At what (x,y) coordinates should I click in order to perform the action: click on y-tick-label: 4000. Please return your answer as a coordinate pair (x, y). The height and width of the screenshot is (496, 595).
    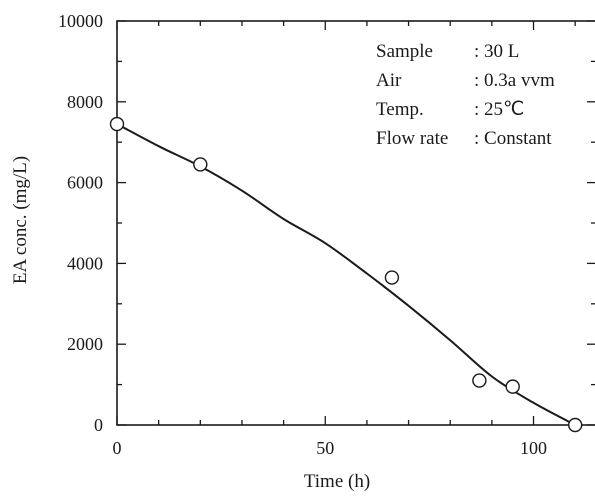
    Looking at the image, I should click on (85, 263).